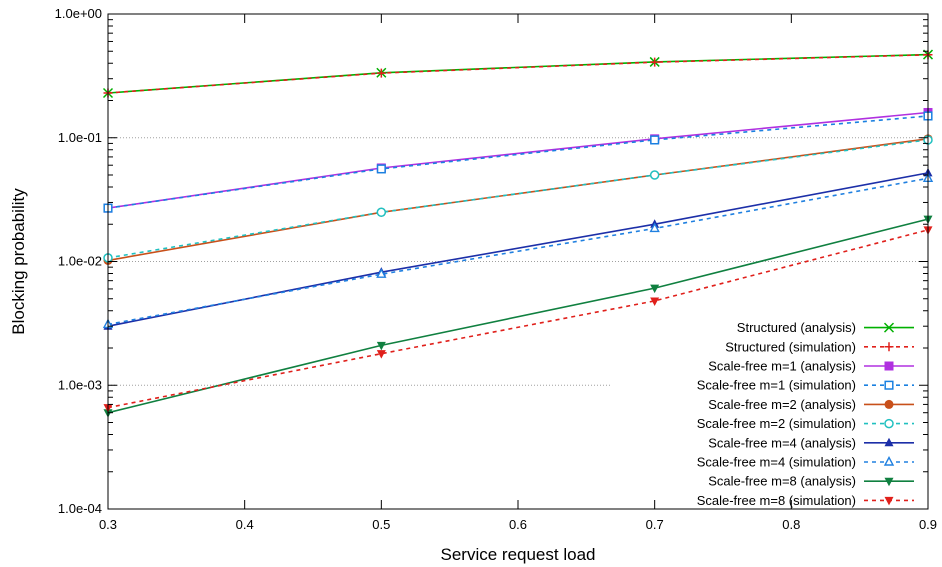  What do you see at coordinates (776, 500) in the screenshot?
I see `legend-label: Scale-free m=8 (simulation)` at bounding box center [776, 500].